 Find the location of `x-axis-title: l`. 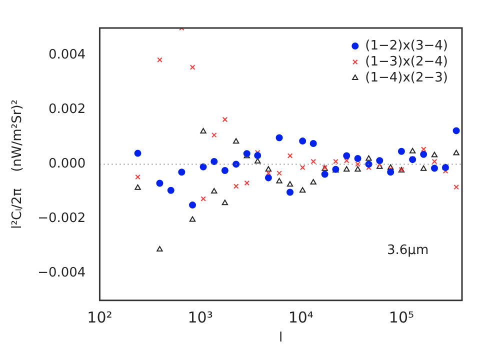

x-axis-title: l is located at coordinates (281, 338).